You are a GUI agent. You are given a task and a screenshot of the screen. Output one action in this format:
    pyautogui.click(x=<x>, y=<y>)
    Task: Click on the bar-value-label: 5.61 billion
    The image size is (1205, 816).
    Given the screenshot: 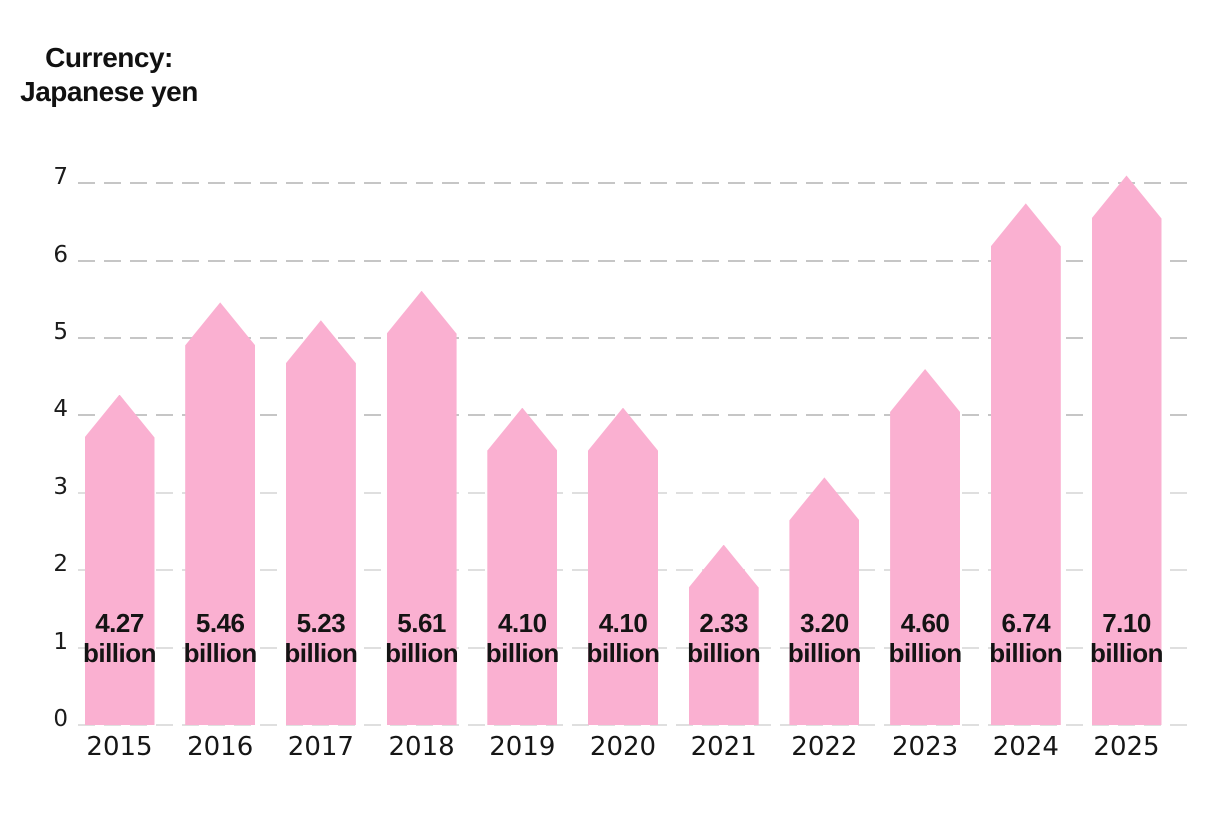 What is the action you would take?
    pyautogui.click(x=422, y=638)
    